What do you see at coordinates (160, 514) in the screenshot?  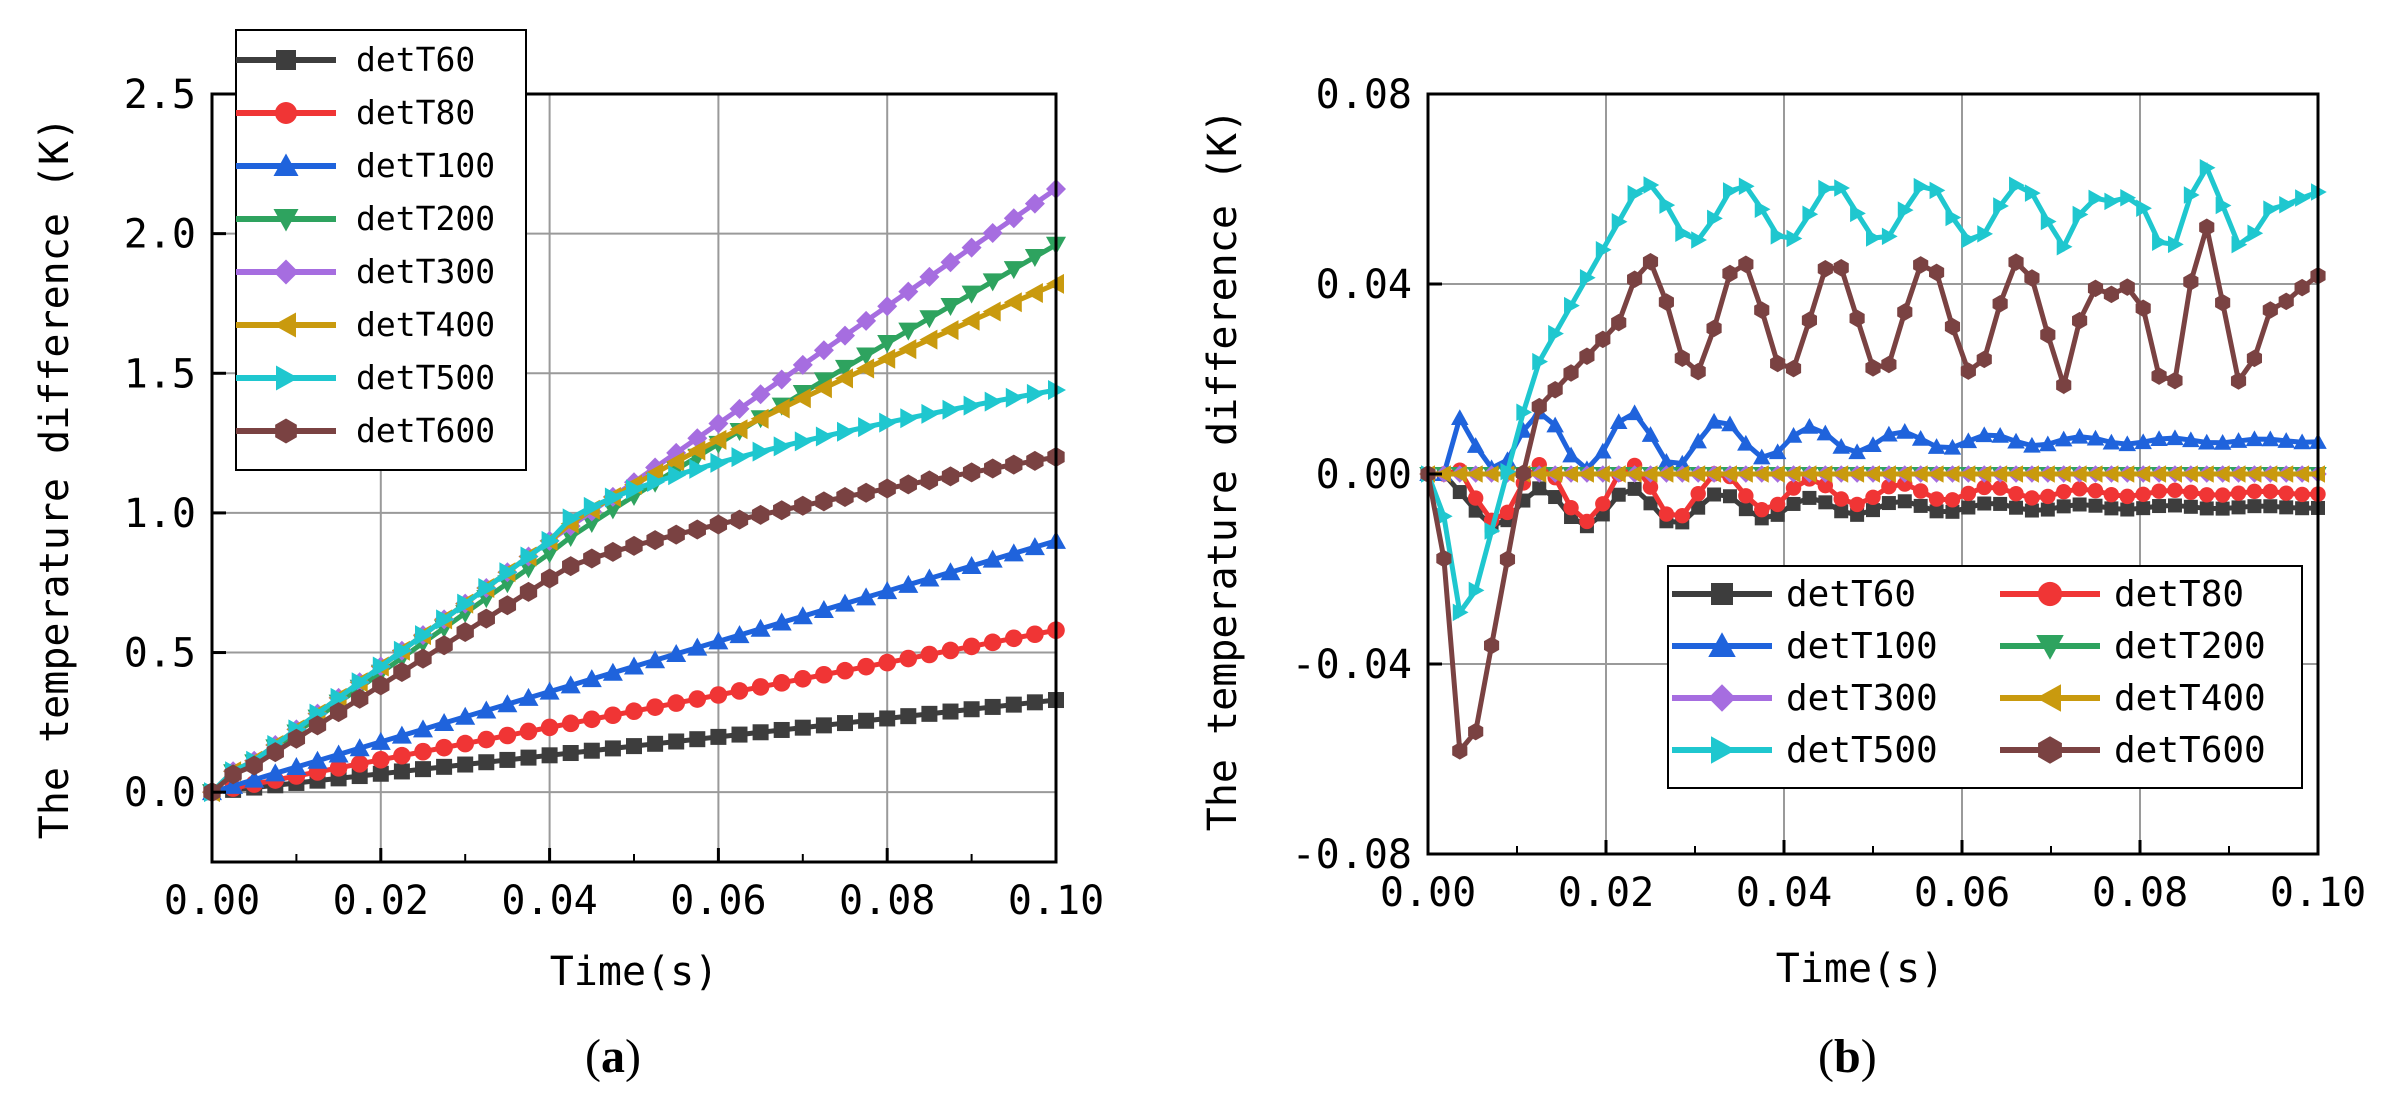 I see `panel-a-y-tick-label: 1.0` at bounding box center [160, 514].